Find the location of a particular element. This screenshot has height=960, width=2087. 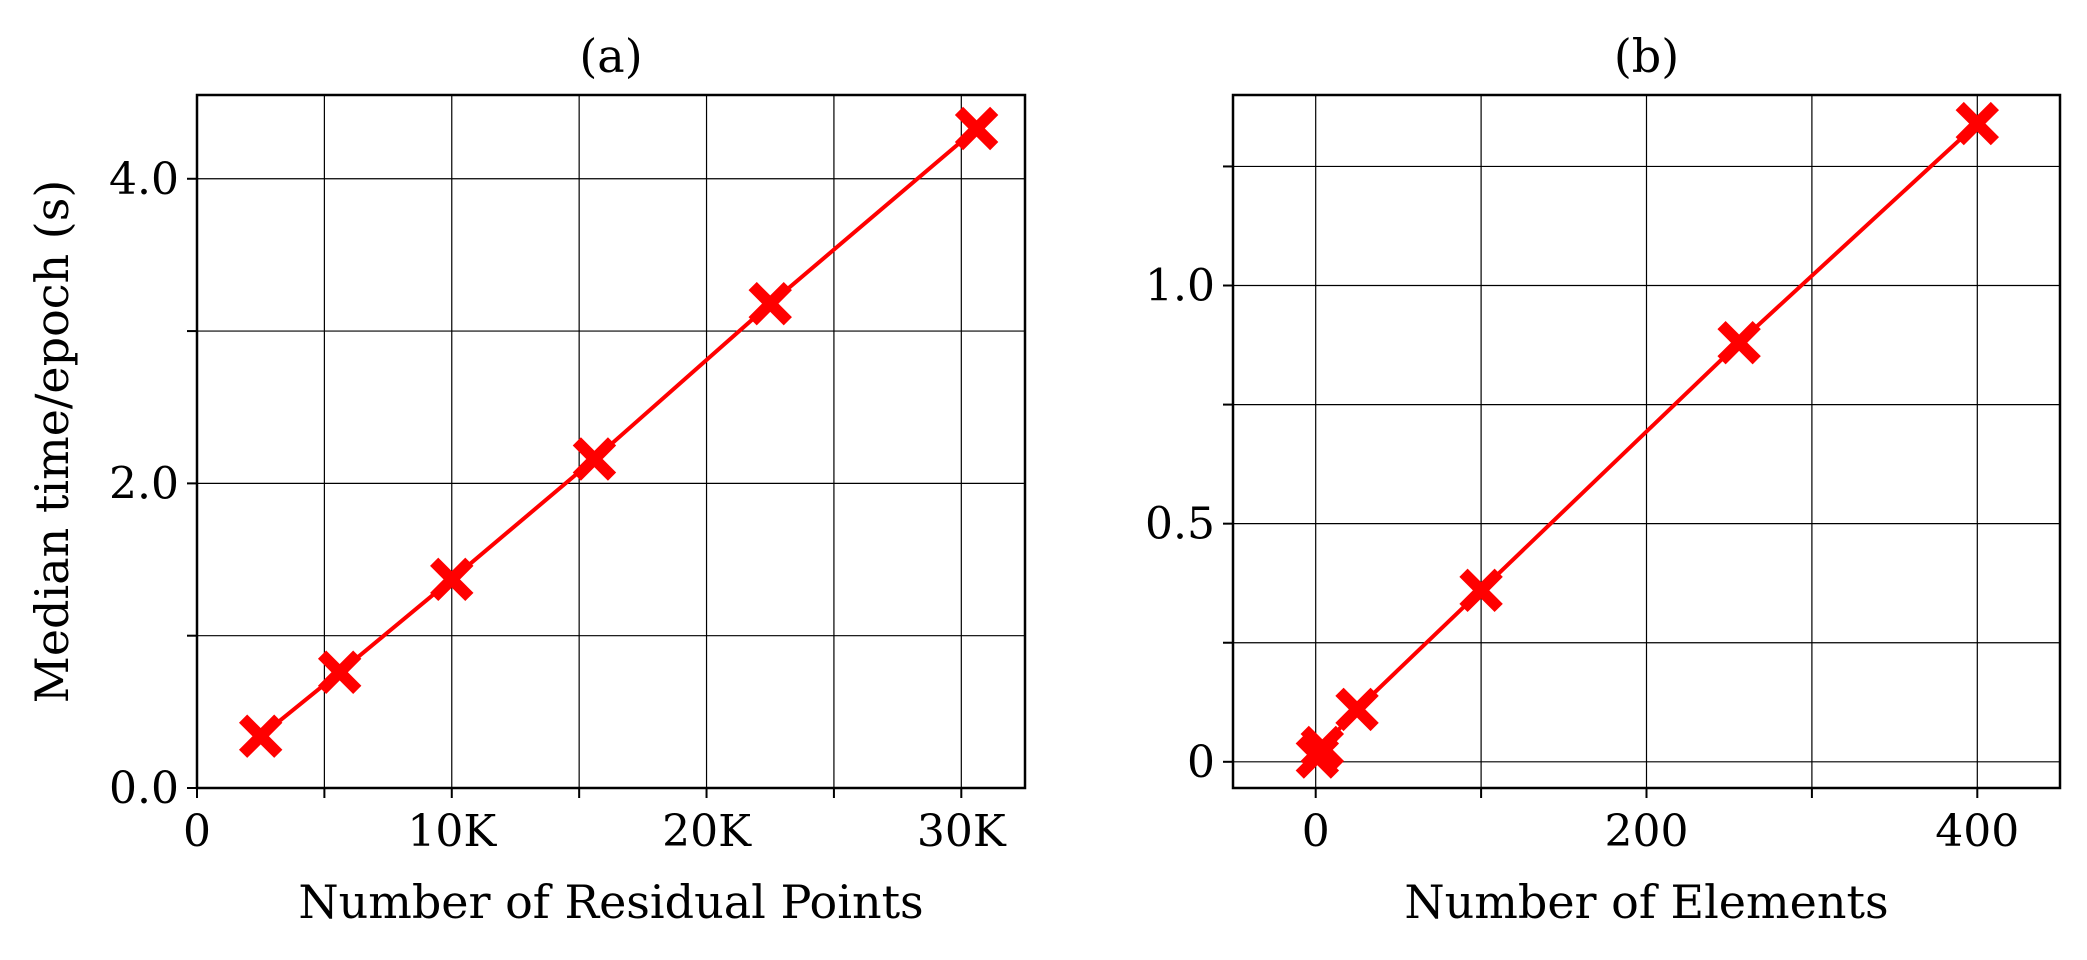

x-axis-label: Number of Residual Points is located at coordinates (610, 902).